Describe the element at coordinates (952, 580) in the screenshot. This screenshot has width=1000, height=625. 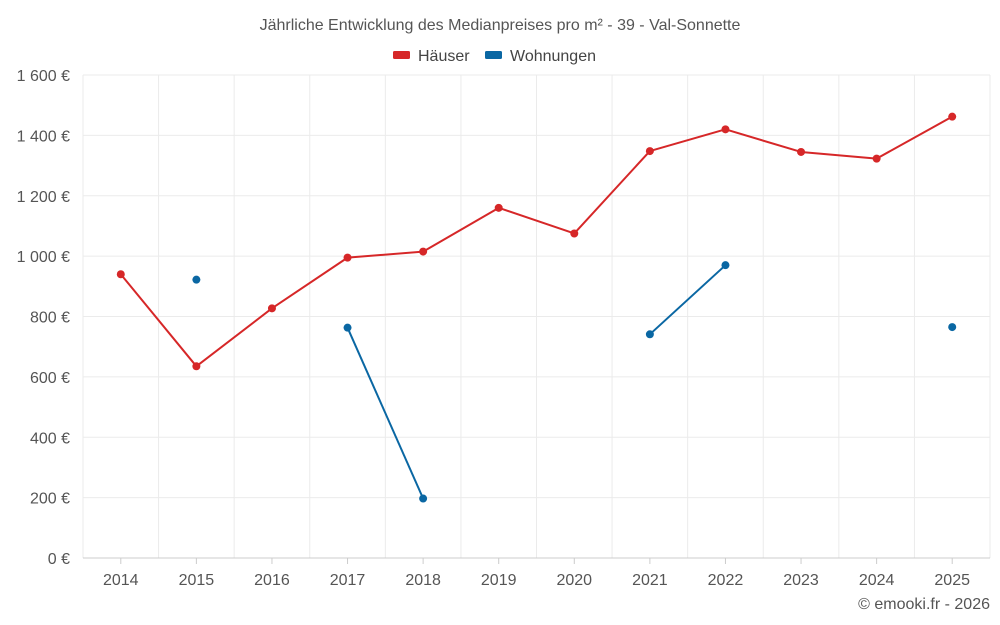
I see `x-tick-label: 2025` at that location.